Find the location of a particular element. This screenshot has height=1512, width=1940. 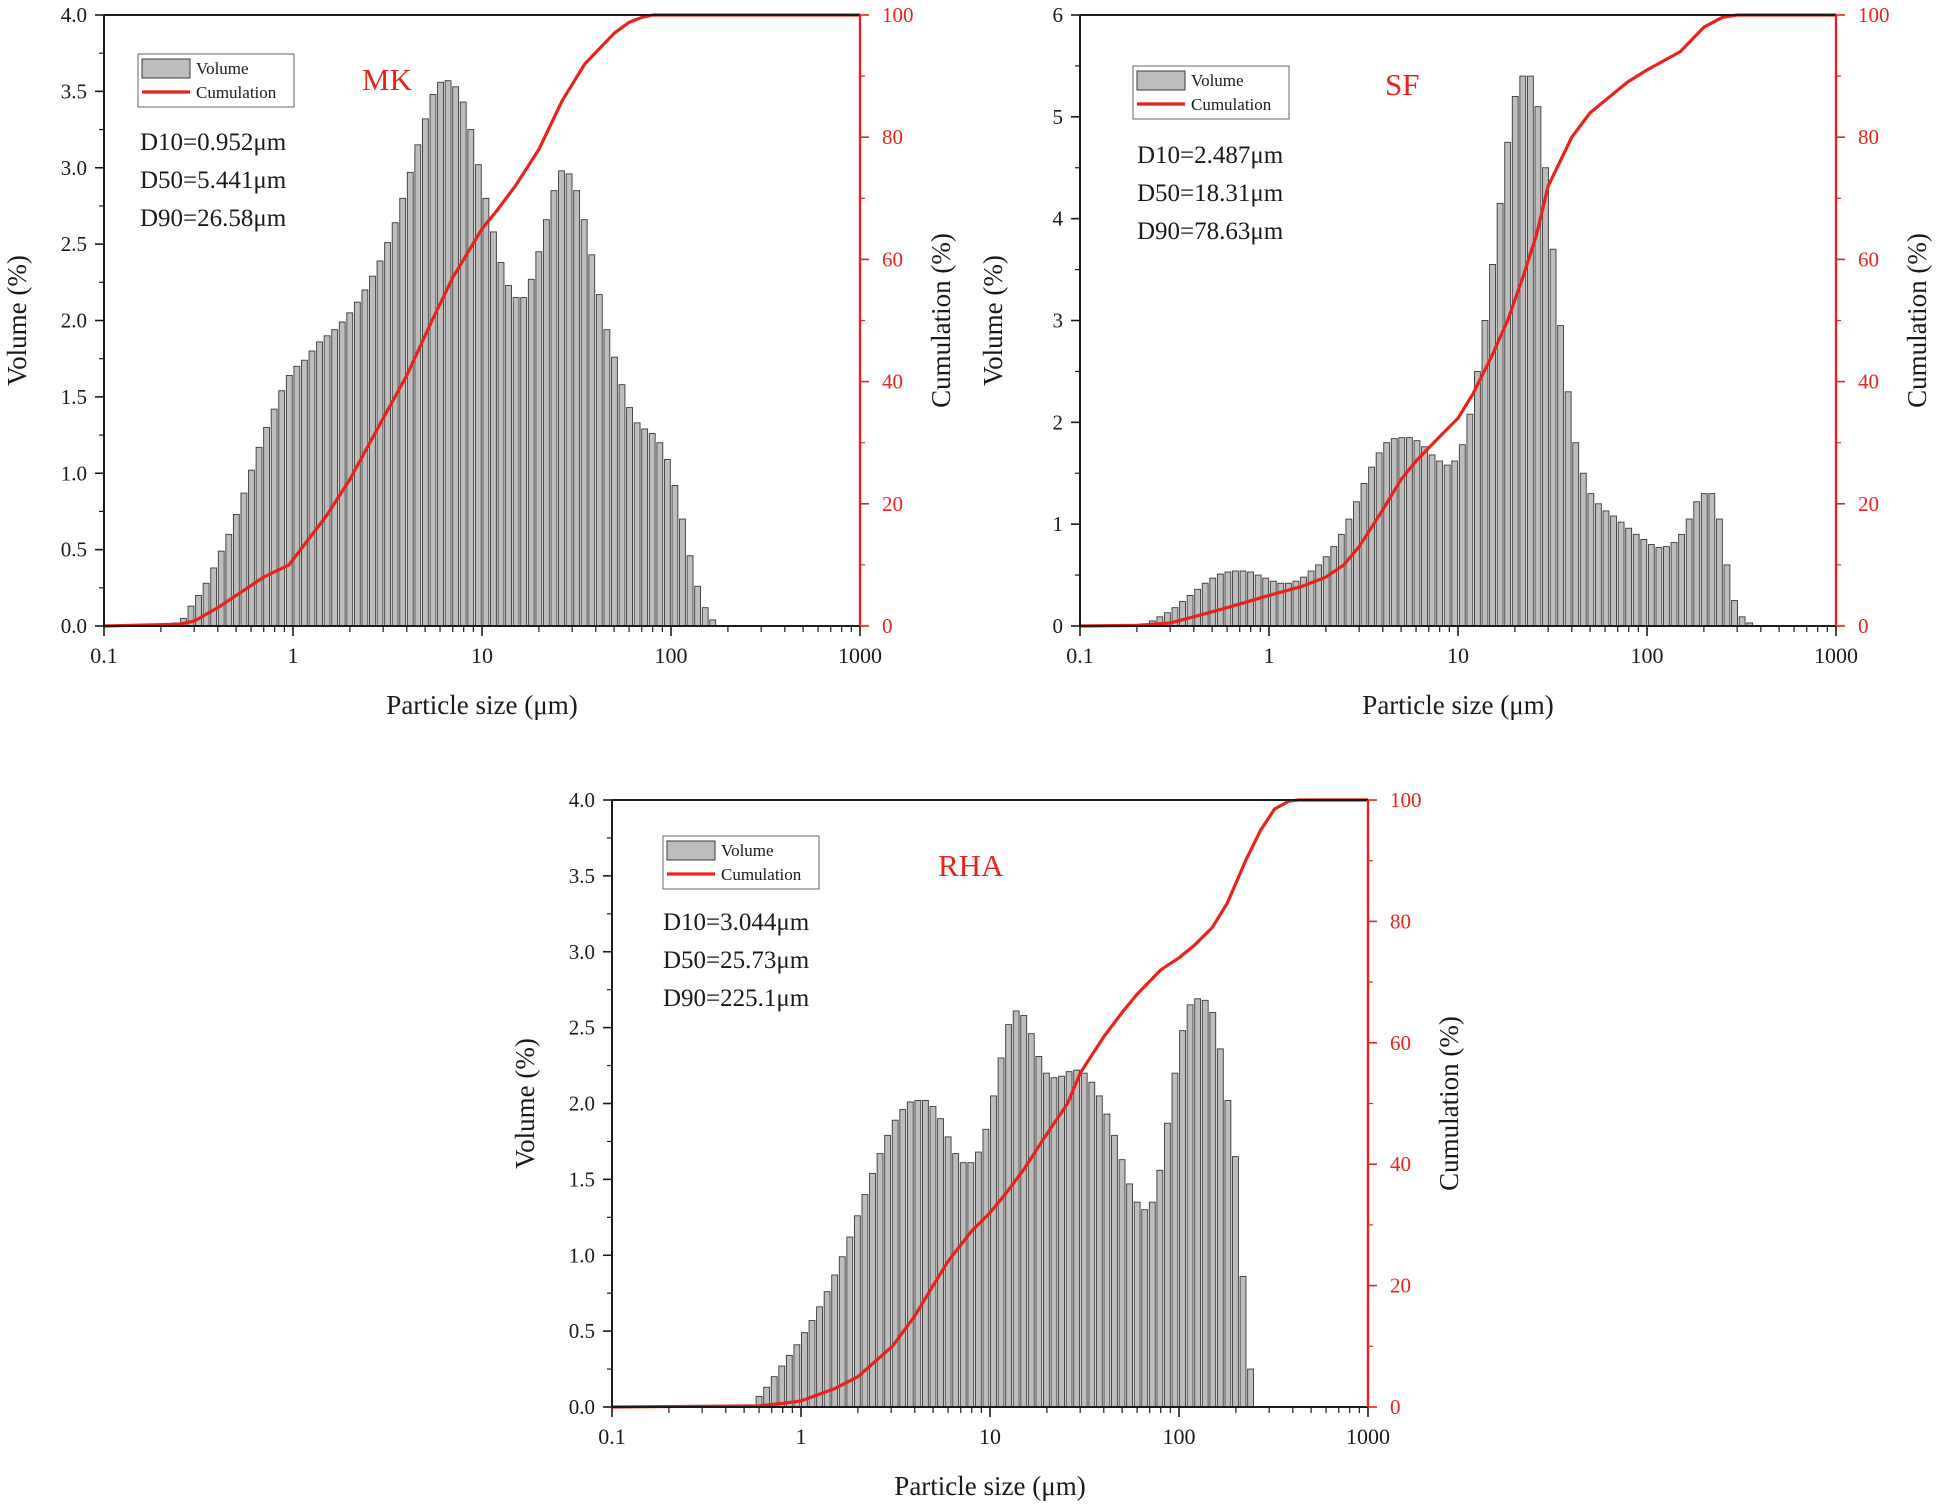

x-tick-label: 1000 is located at coordinates (1836, 655).